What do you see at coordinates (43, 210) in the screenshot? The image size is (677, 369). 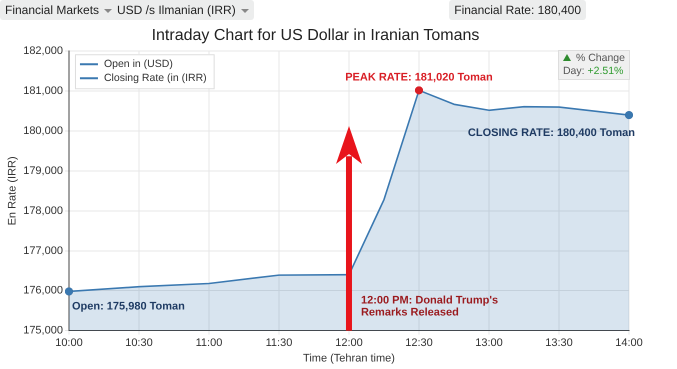 I see `y-tick-label: 178,000` at bounding box center [43, 210].